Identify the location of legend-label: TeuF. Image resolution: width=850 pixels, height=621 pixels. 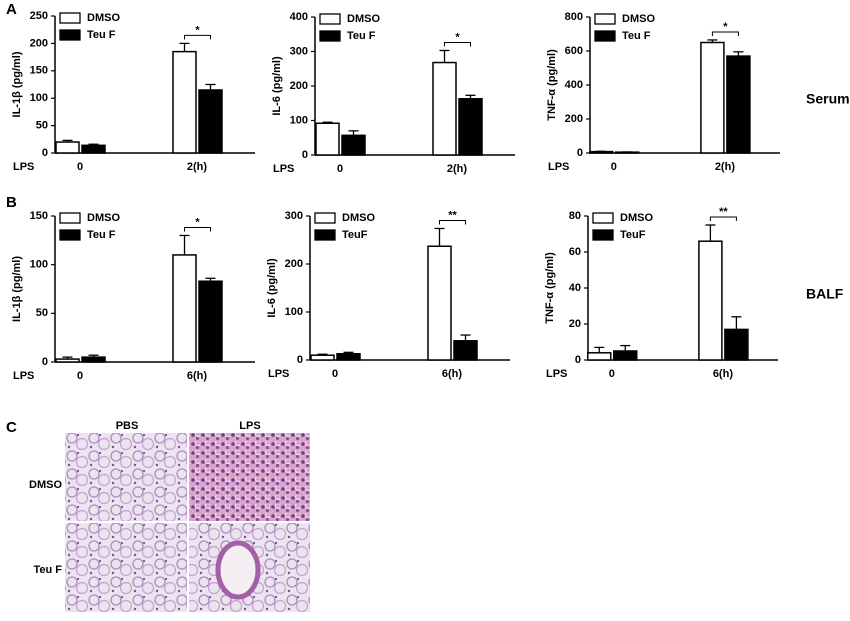
(355, 235).